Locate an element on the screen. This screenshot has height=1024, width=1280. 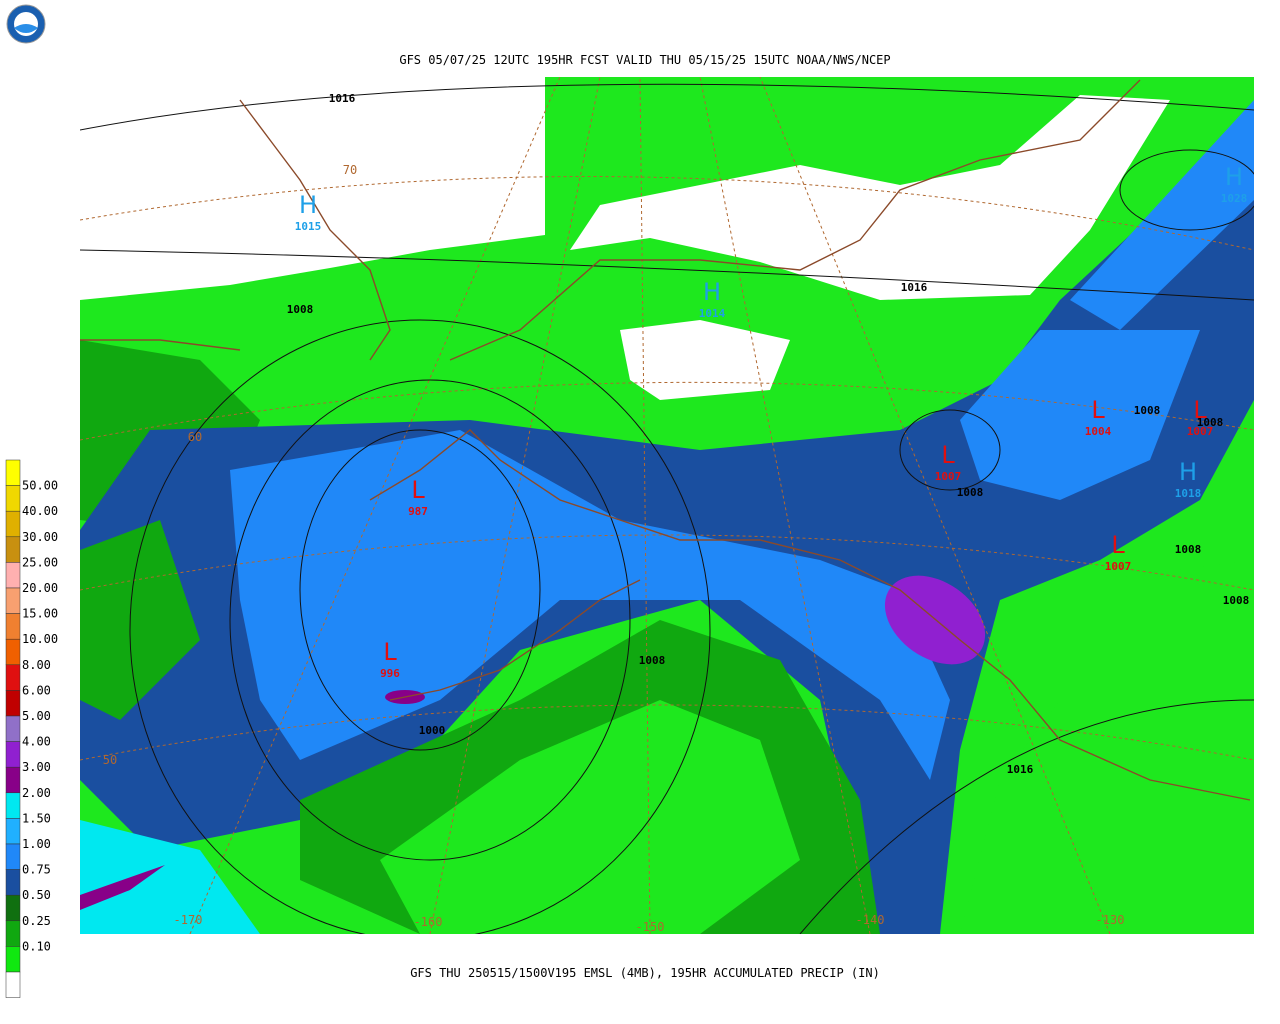
grid-label: -130 is located at coordinates (1110, 920).